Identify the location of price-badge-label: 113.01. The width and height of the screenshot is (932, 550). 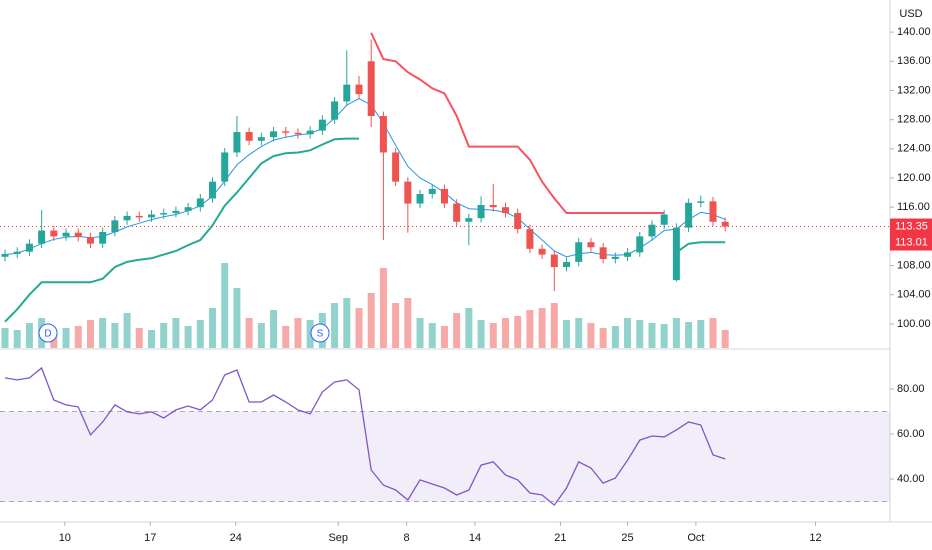
(911, 242).